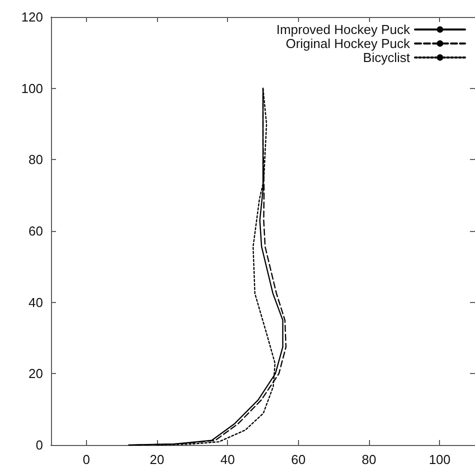  What do you see at coordinates (35, 160) in the screenshot?
I see `y-tick-label: 80` at bounding box center [35, 160].